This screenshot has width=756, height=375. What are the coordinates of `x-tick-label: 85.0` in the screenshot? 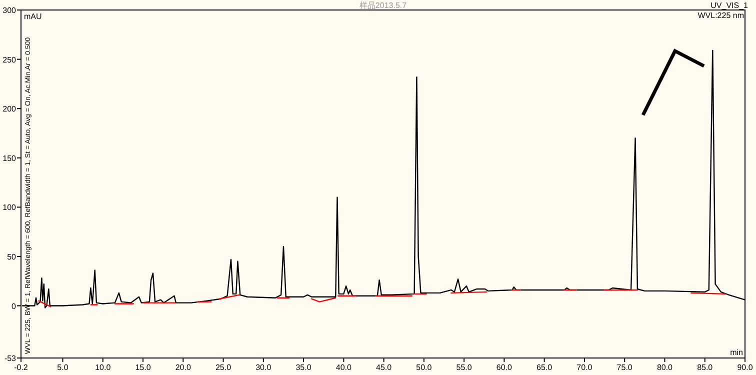 It's located at (705, 367).